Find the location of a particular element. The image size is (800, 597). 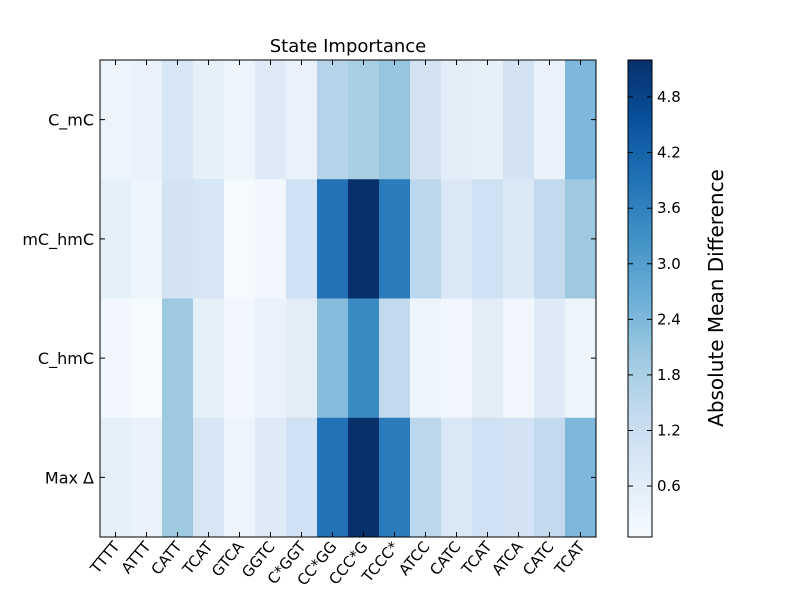

colorbar-tick-label: 2.4 is located at coordinates (669, 319).